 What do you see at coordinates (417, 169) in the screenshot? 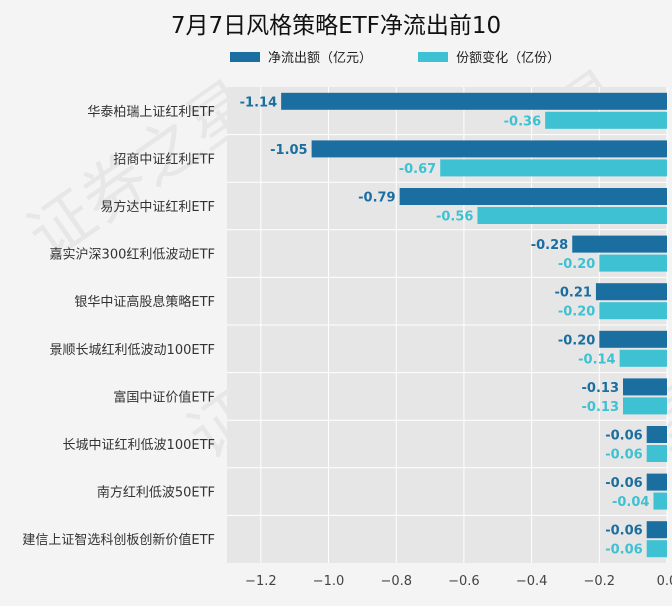
I see `data-label-share: -0.67` at bounding box center [417, 169].